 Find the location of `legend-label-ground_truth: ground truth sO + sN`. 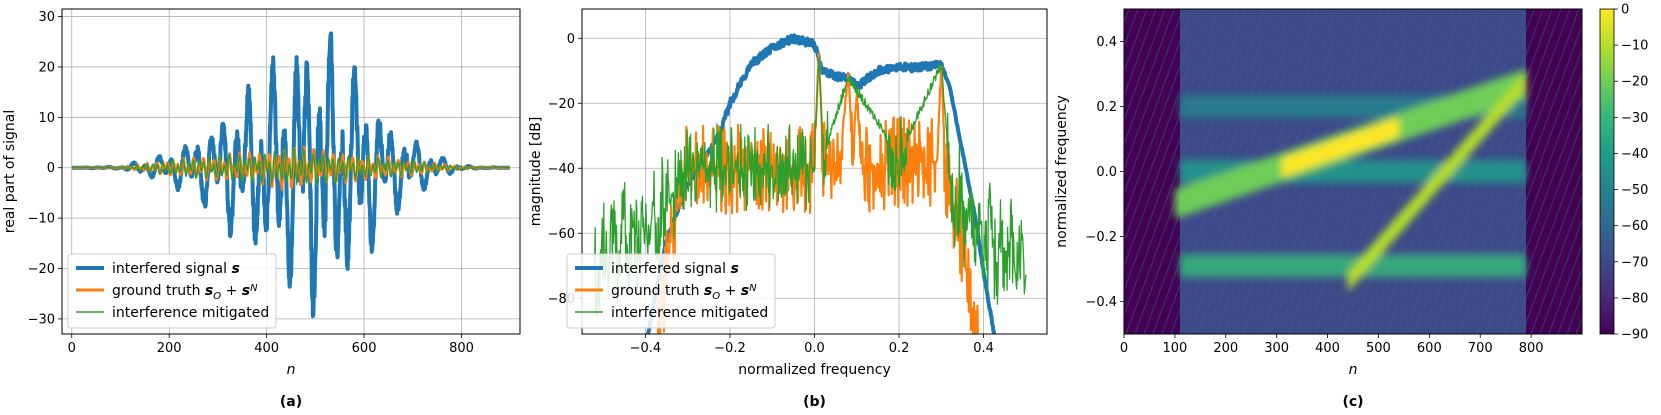

legend-label-ground_truth: ground truth sO + sN is located at coordinates (684, 292).